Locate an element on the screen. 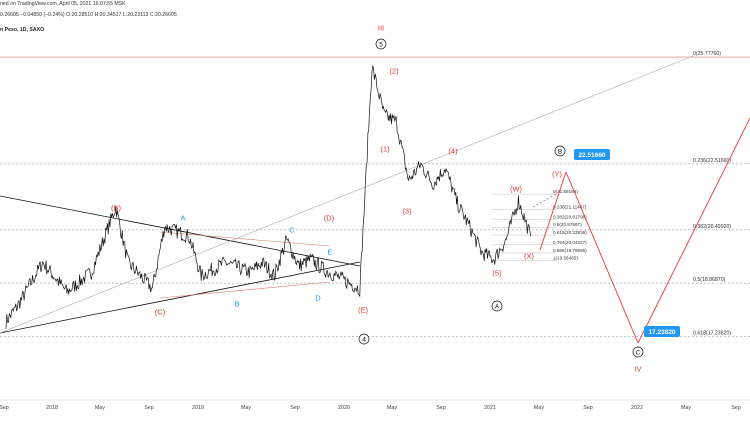 This screenshot has height=430, width=750. fib-level-label: 0.5(18.86870) is located at coordinates (709, 280).